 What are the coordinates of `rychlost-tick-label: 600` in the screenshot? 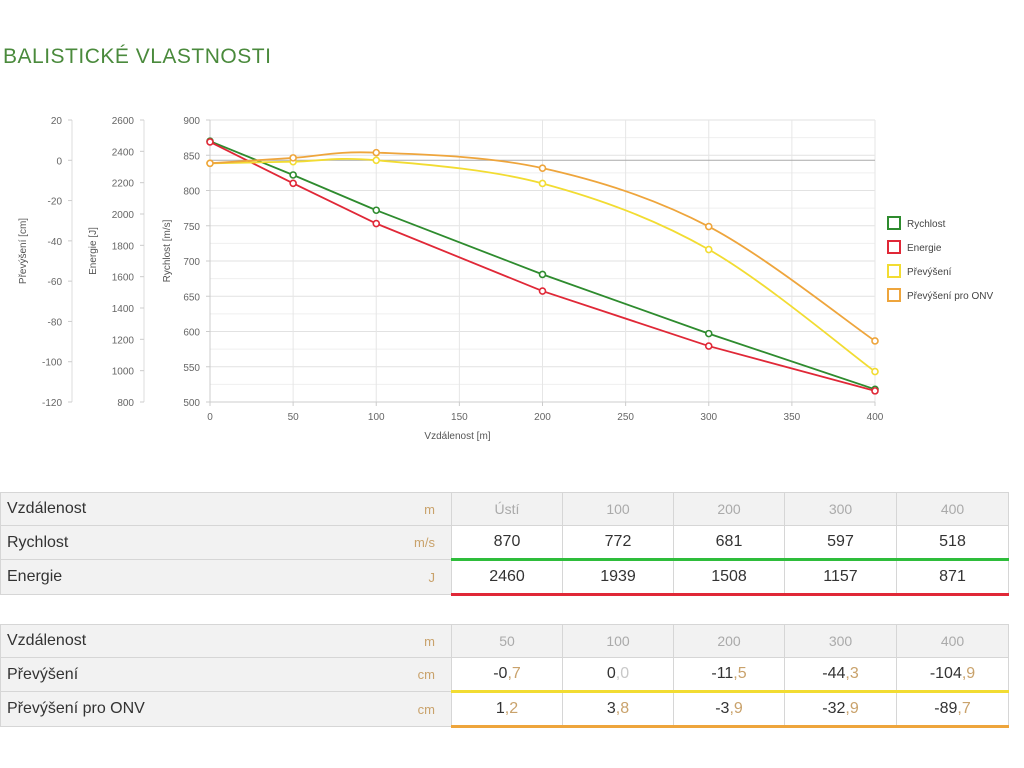 It's located at (191, 333).